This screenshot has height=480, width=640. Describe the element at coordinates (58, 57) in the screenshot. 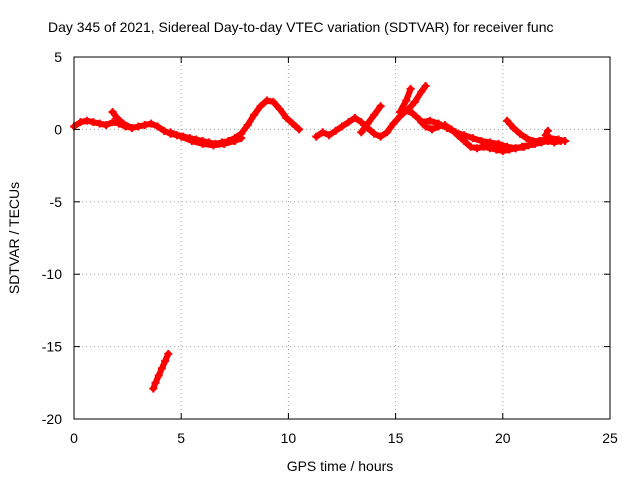

I see `y-tick-label: 5` at that location.